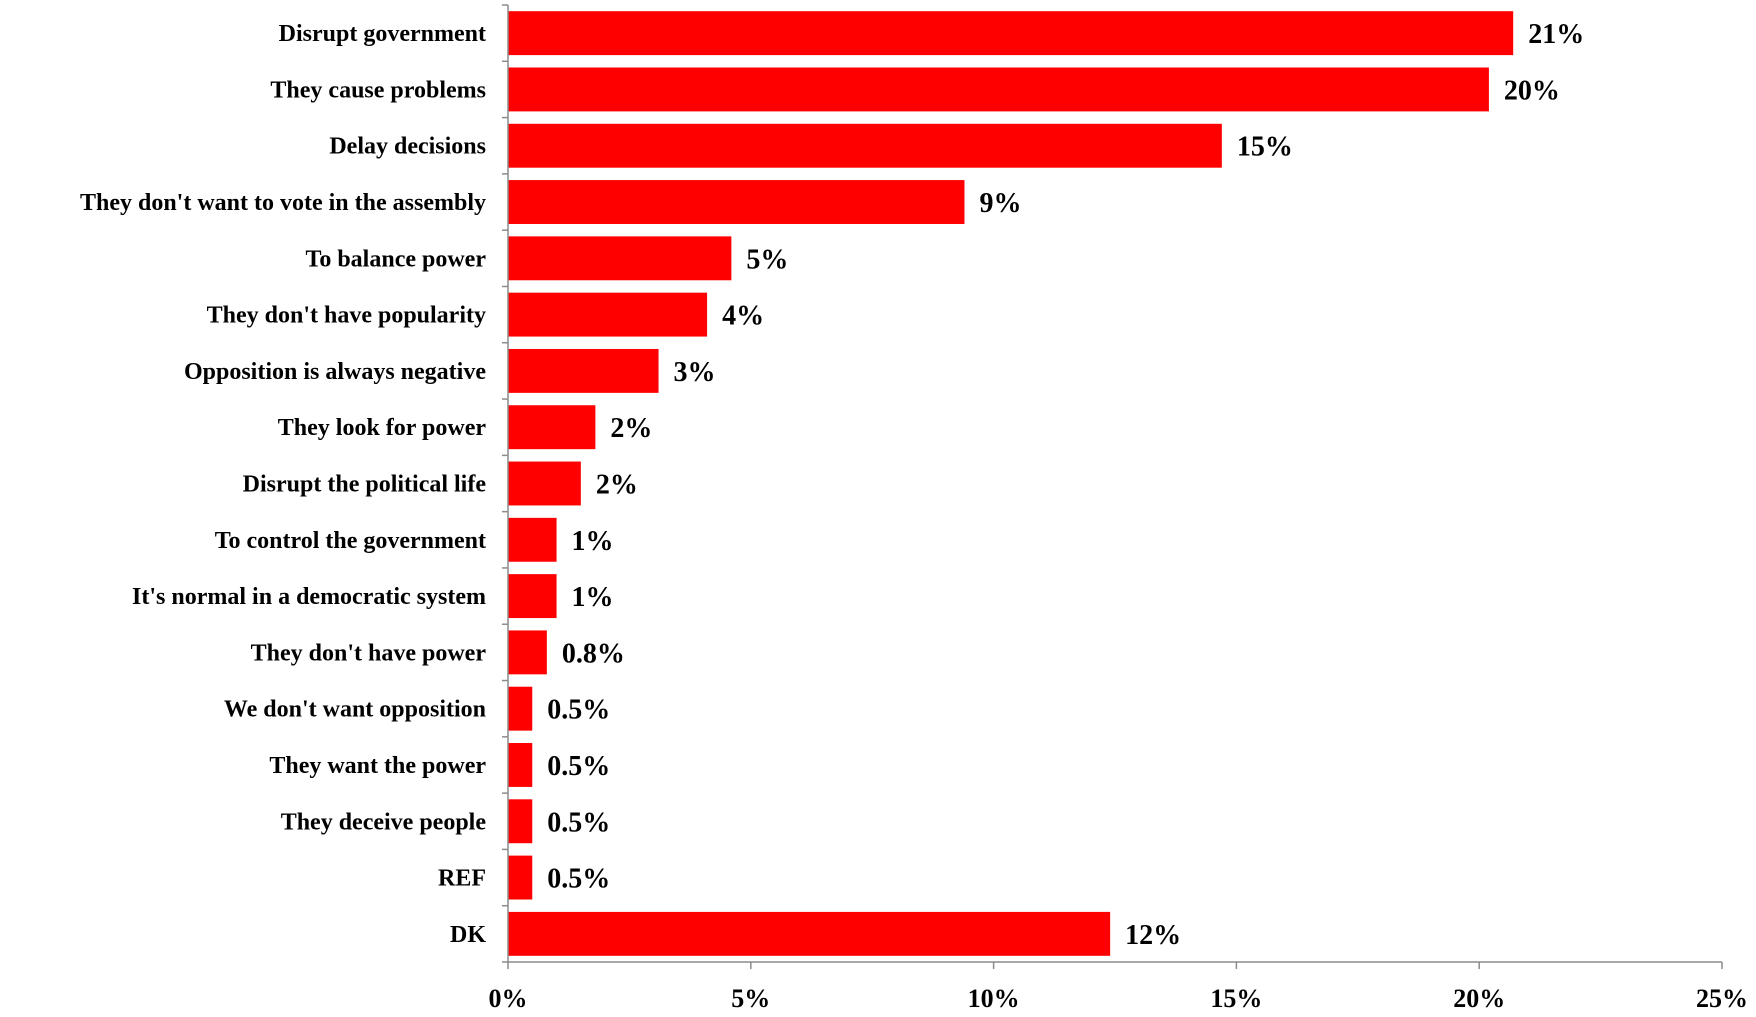 This screenshot has width=1756, height=1017. Describe the element at coordinates (1000, 203) in the screenshot. I see `value-label: 9%` at that location.